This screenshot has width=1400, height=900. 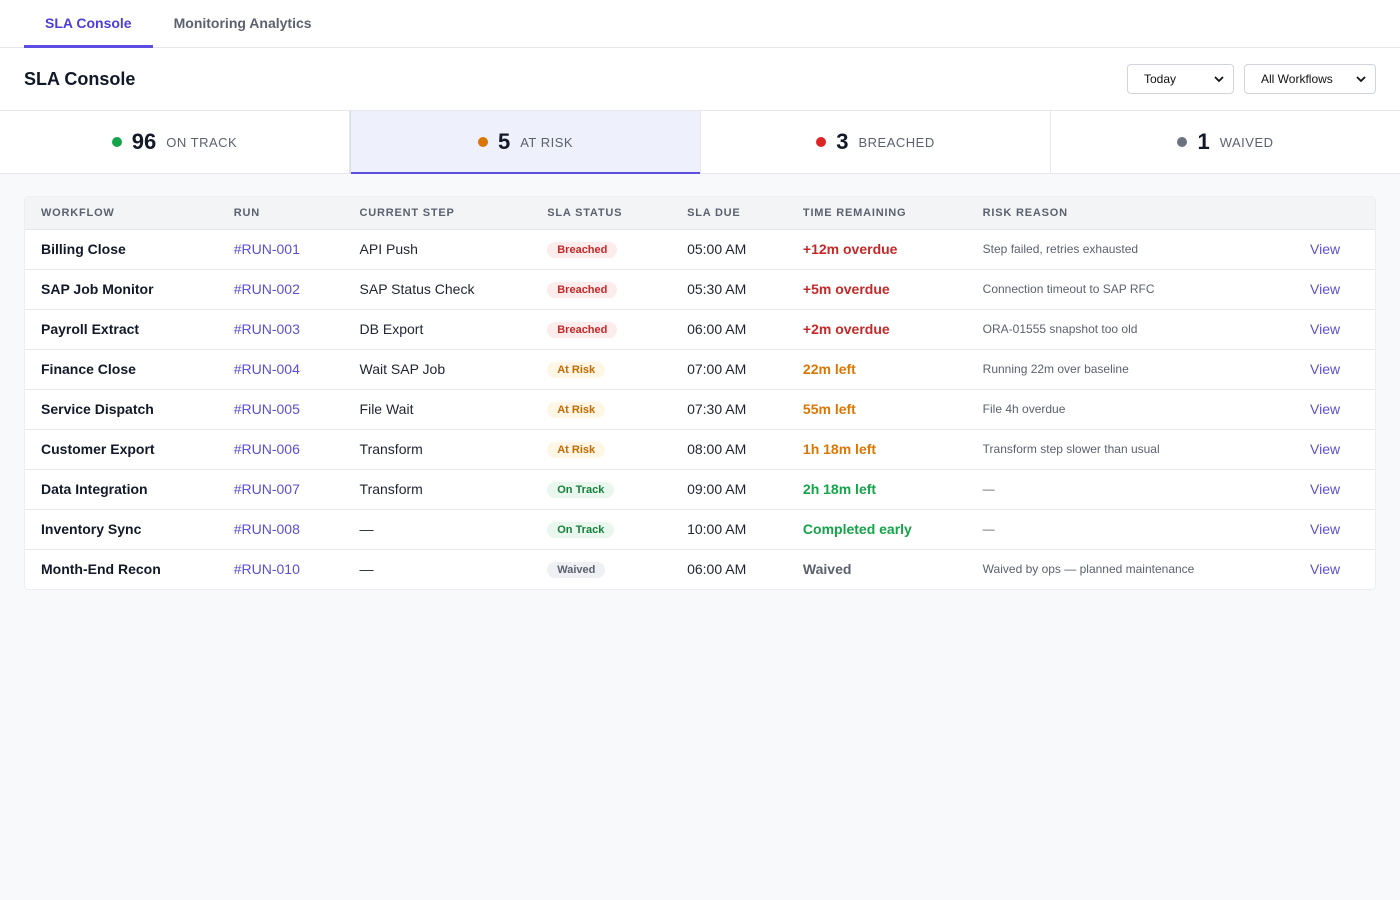 I want to click on run-link: #RUN-010, so click(x=280, y=568).